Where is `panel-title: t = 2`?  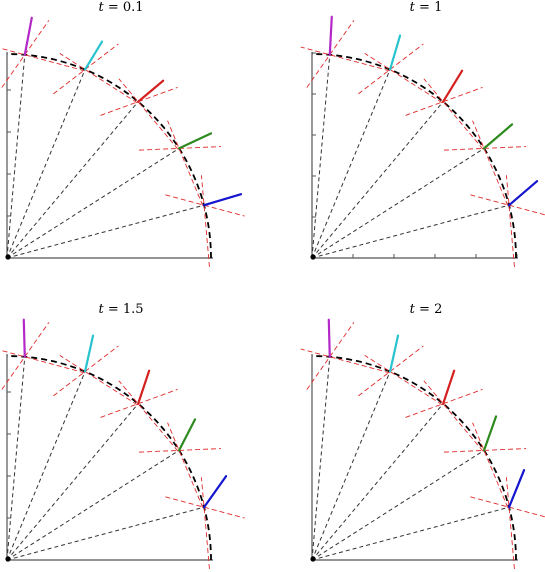
panel-title: t = 2 is located at coordinates (426, 309).